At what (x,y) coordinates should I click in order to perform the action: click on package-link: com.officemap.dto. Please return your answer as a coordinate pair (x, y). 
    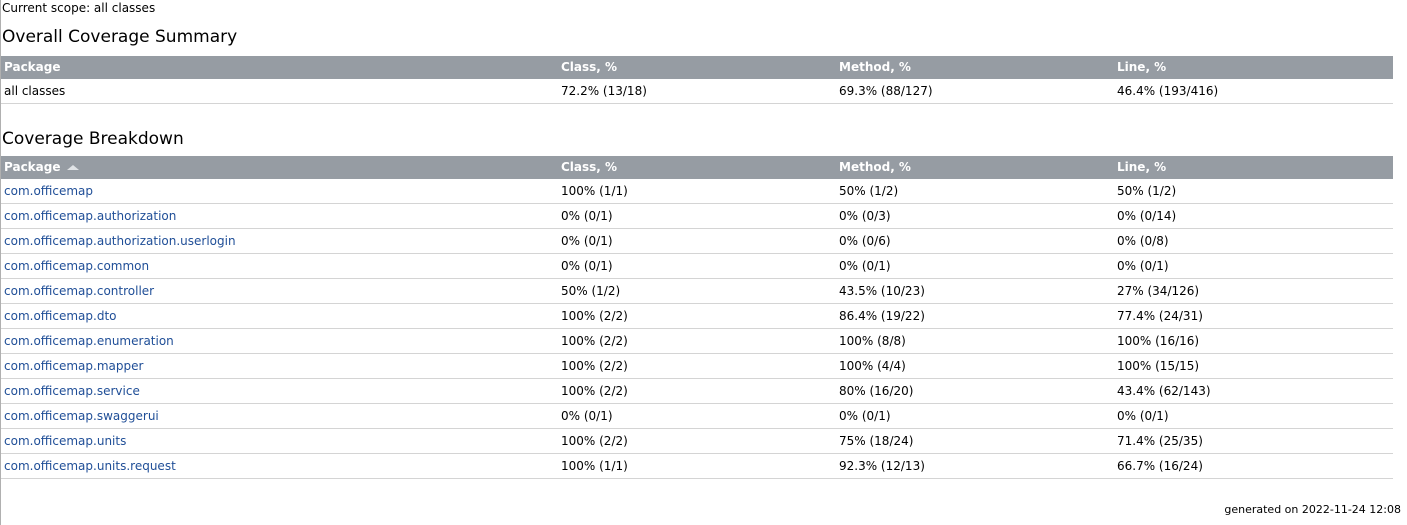
    Looking at the image, I should click on (60, 316).